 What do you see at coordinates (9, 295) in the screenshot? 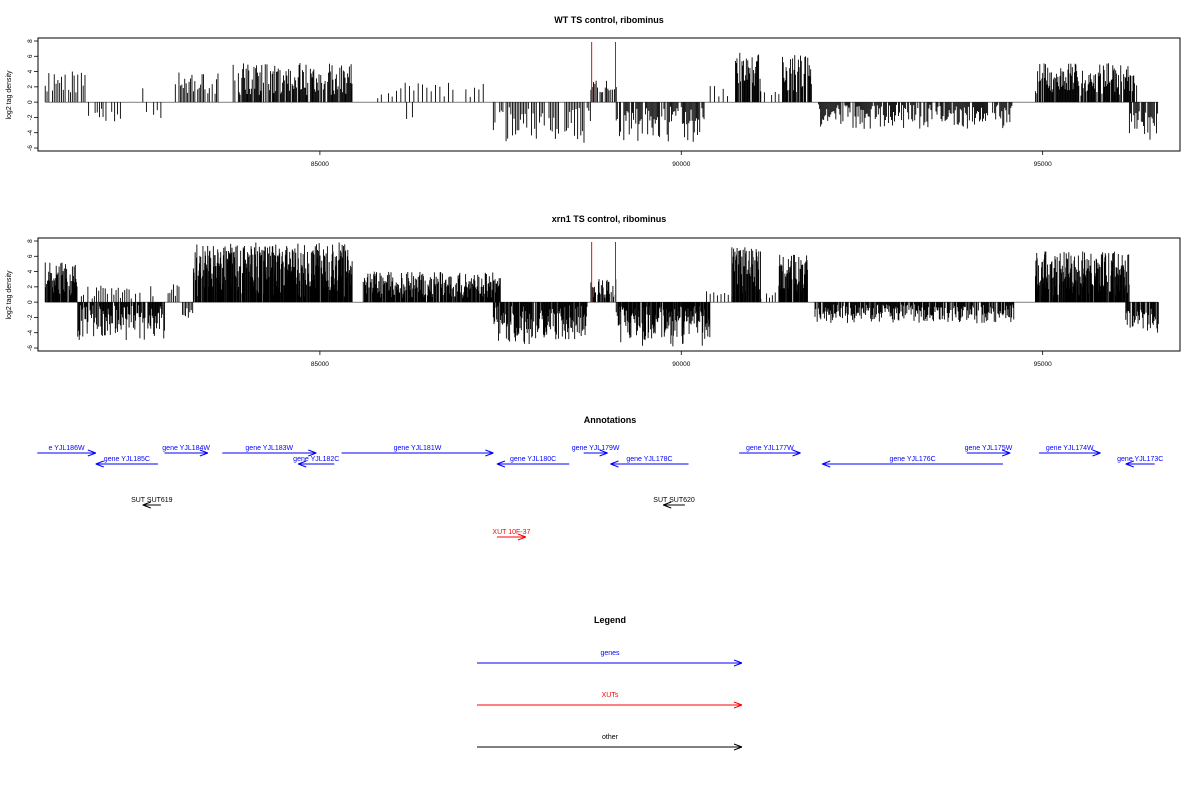
I see `xrn1-y-axis-label: log2 tag density` at bounding box center [9, 295].